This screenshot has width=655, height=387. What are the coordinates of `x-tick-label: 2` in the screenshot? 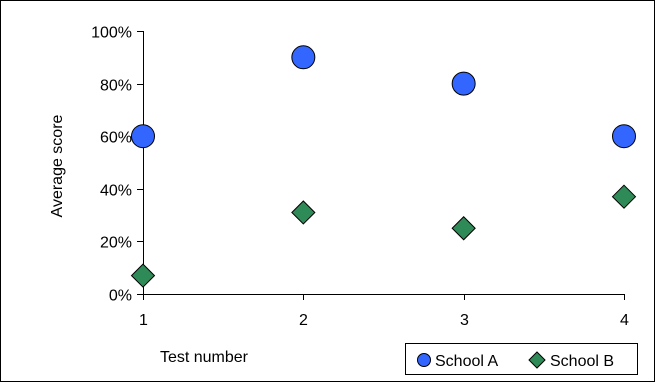 It's located at (303, 320).